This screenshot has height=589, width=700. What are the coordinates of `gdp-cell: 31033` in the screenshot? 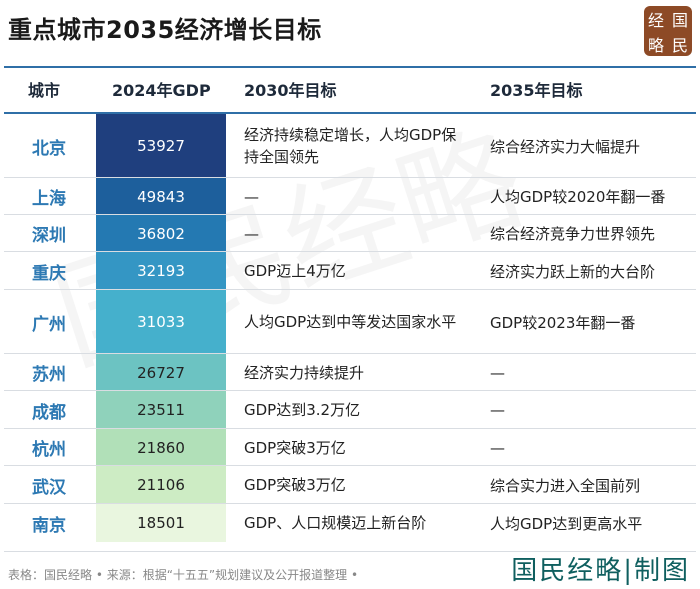 It's located at (161, 322).